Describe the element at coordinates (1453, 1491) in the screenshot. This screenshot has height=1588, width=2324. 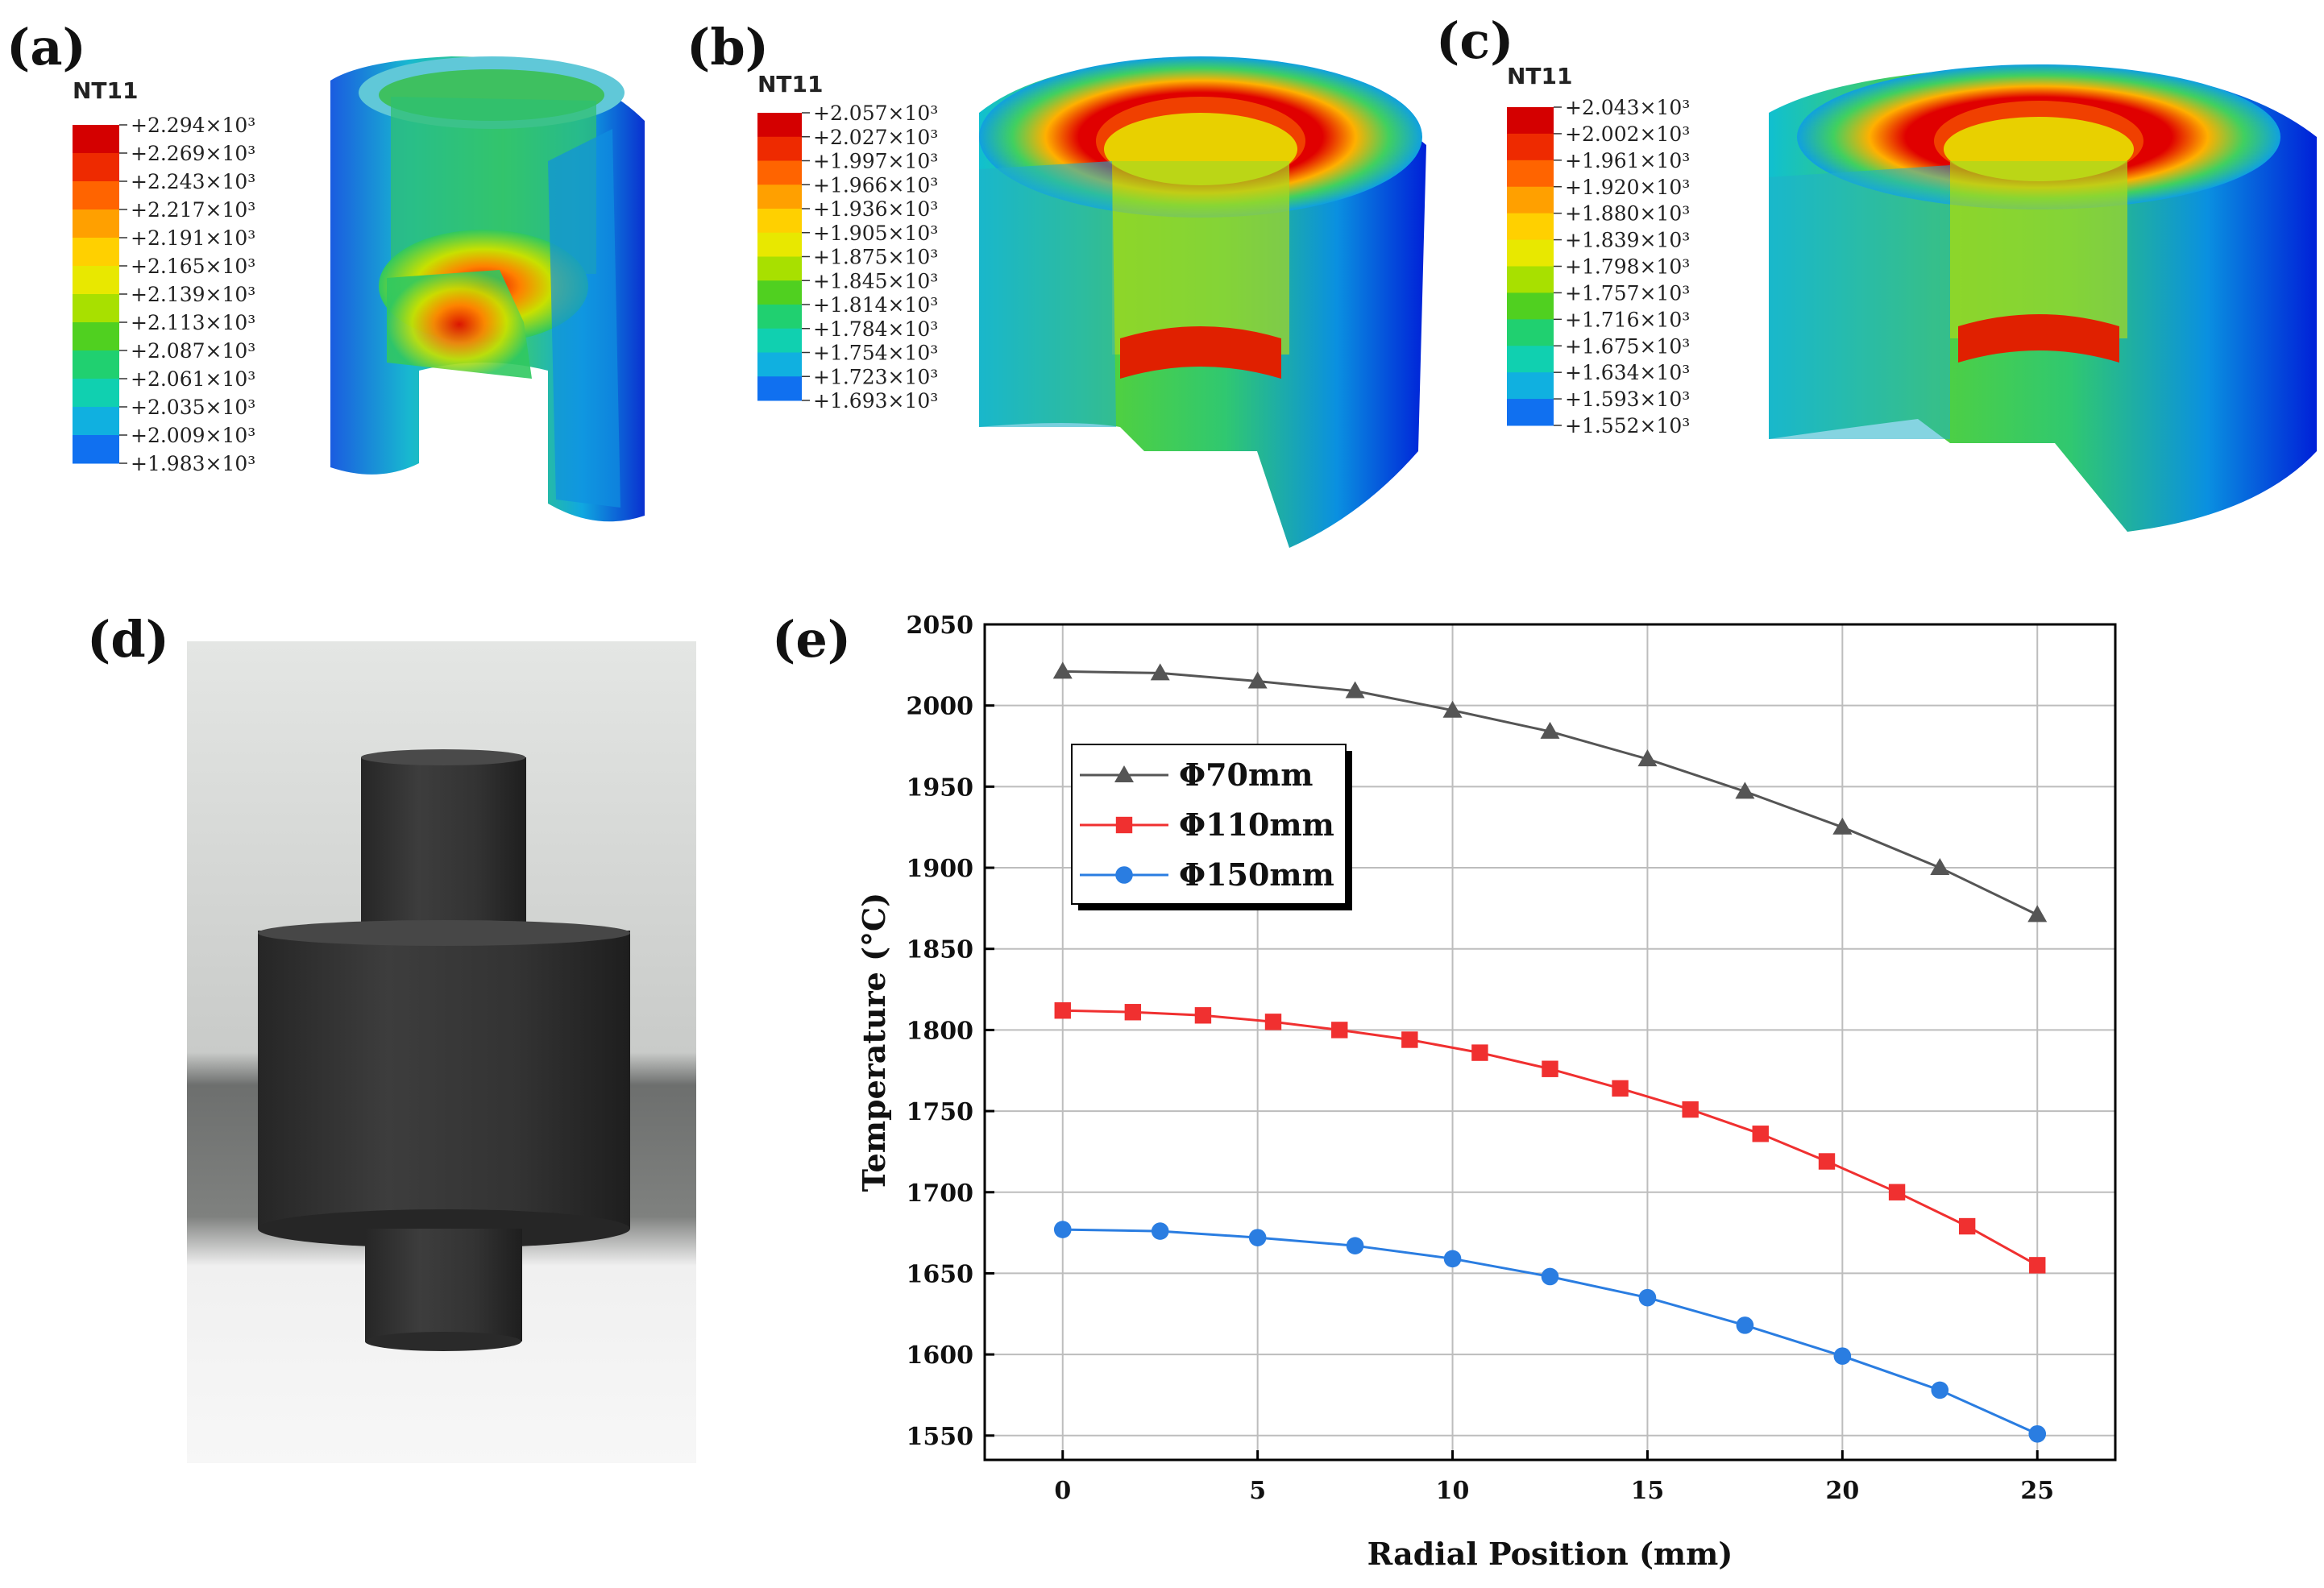
I see `x-tick-label: 10` at that location.